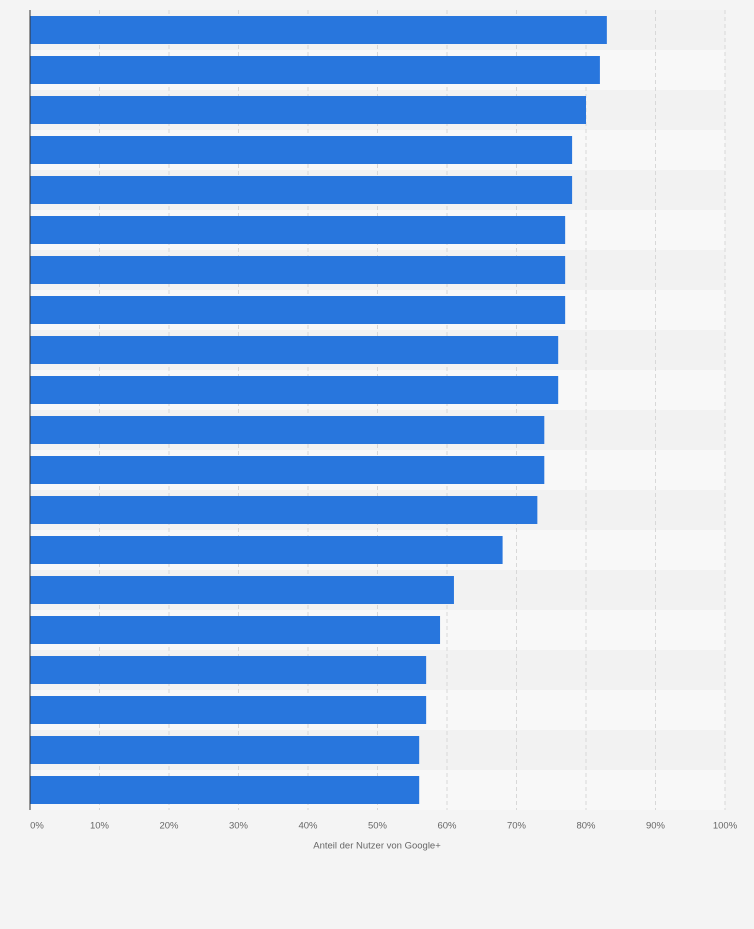  Describe the element at coordinates (169, 826) in the screenshot. I see `x-tick-label: 20%` at that location.